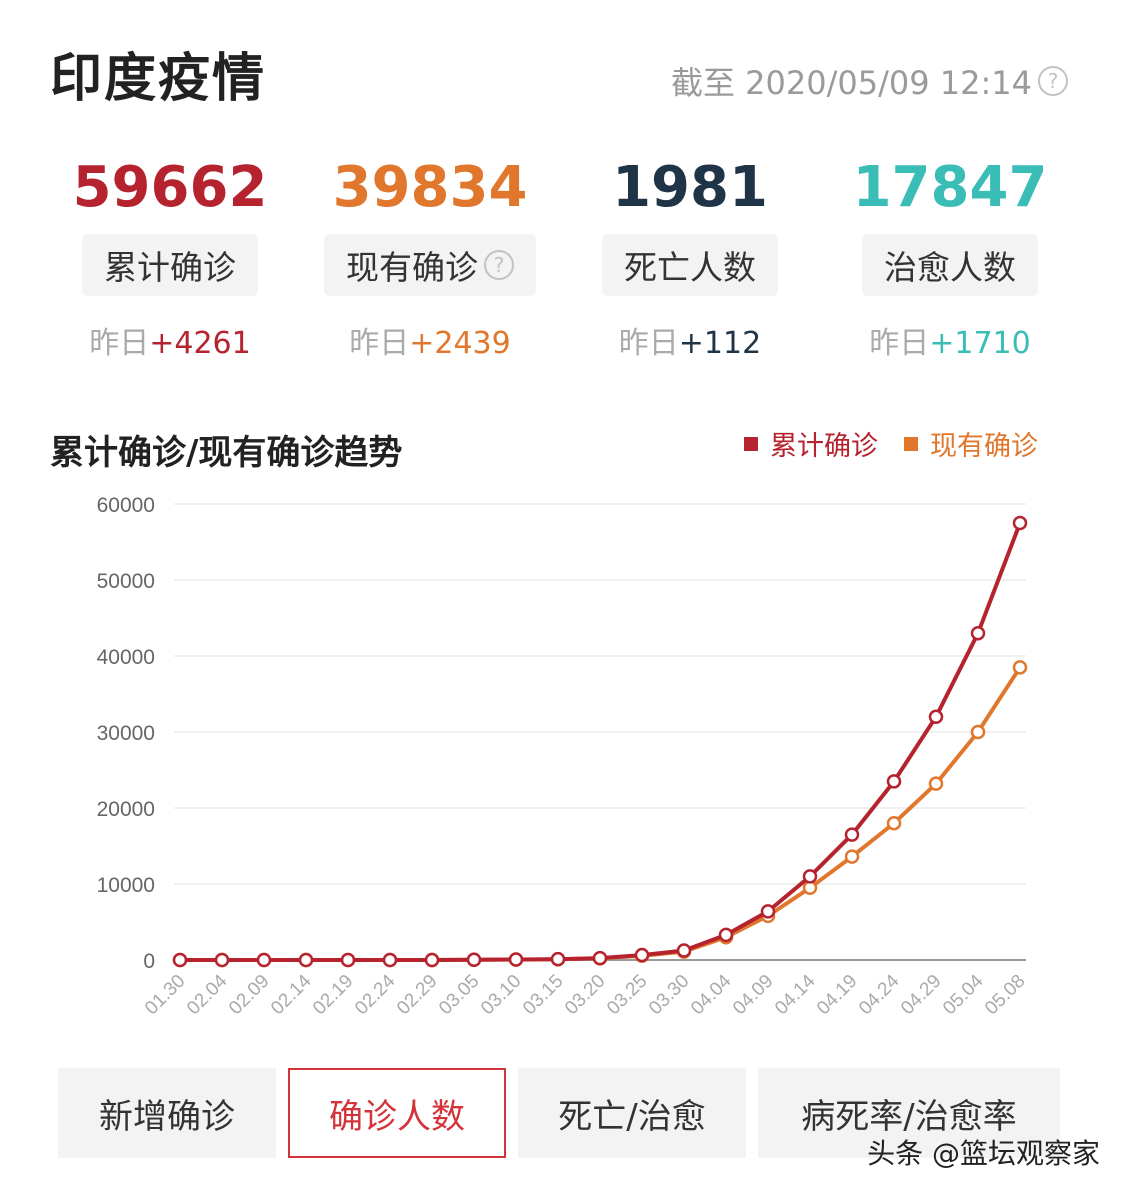  What do you see at coordinates (690, 343) in the screenshot?
I see `stat-delta: 昨日+112` at bounding box center [690, 343].